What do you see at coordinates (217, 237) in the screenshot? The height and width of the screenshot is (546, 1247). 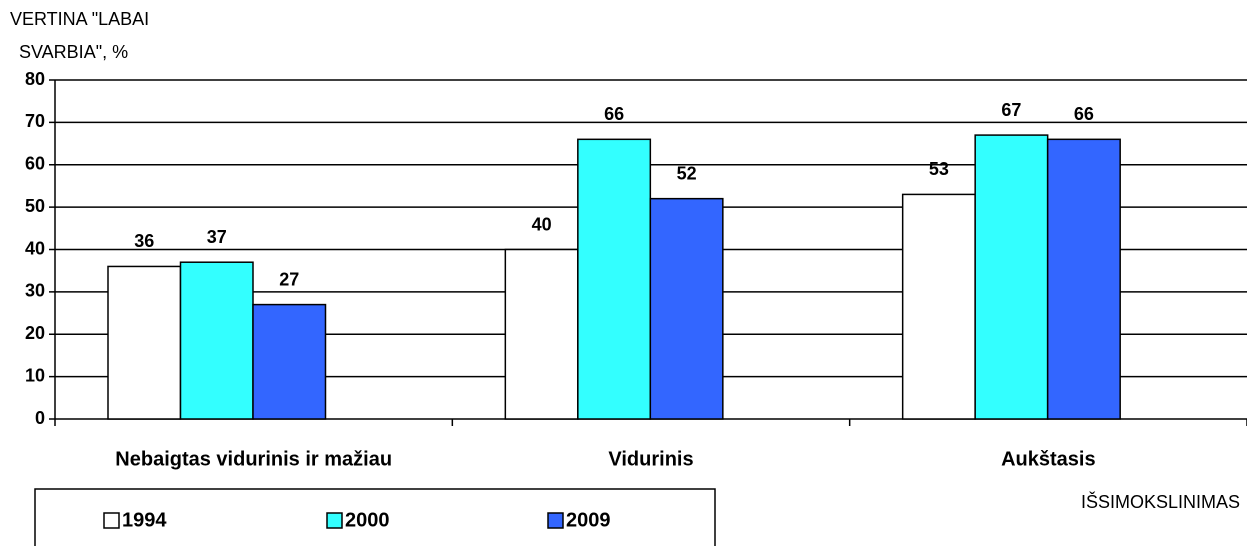 I see `data-label: 37` at bounding box center [217, 237].